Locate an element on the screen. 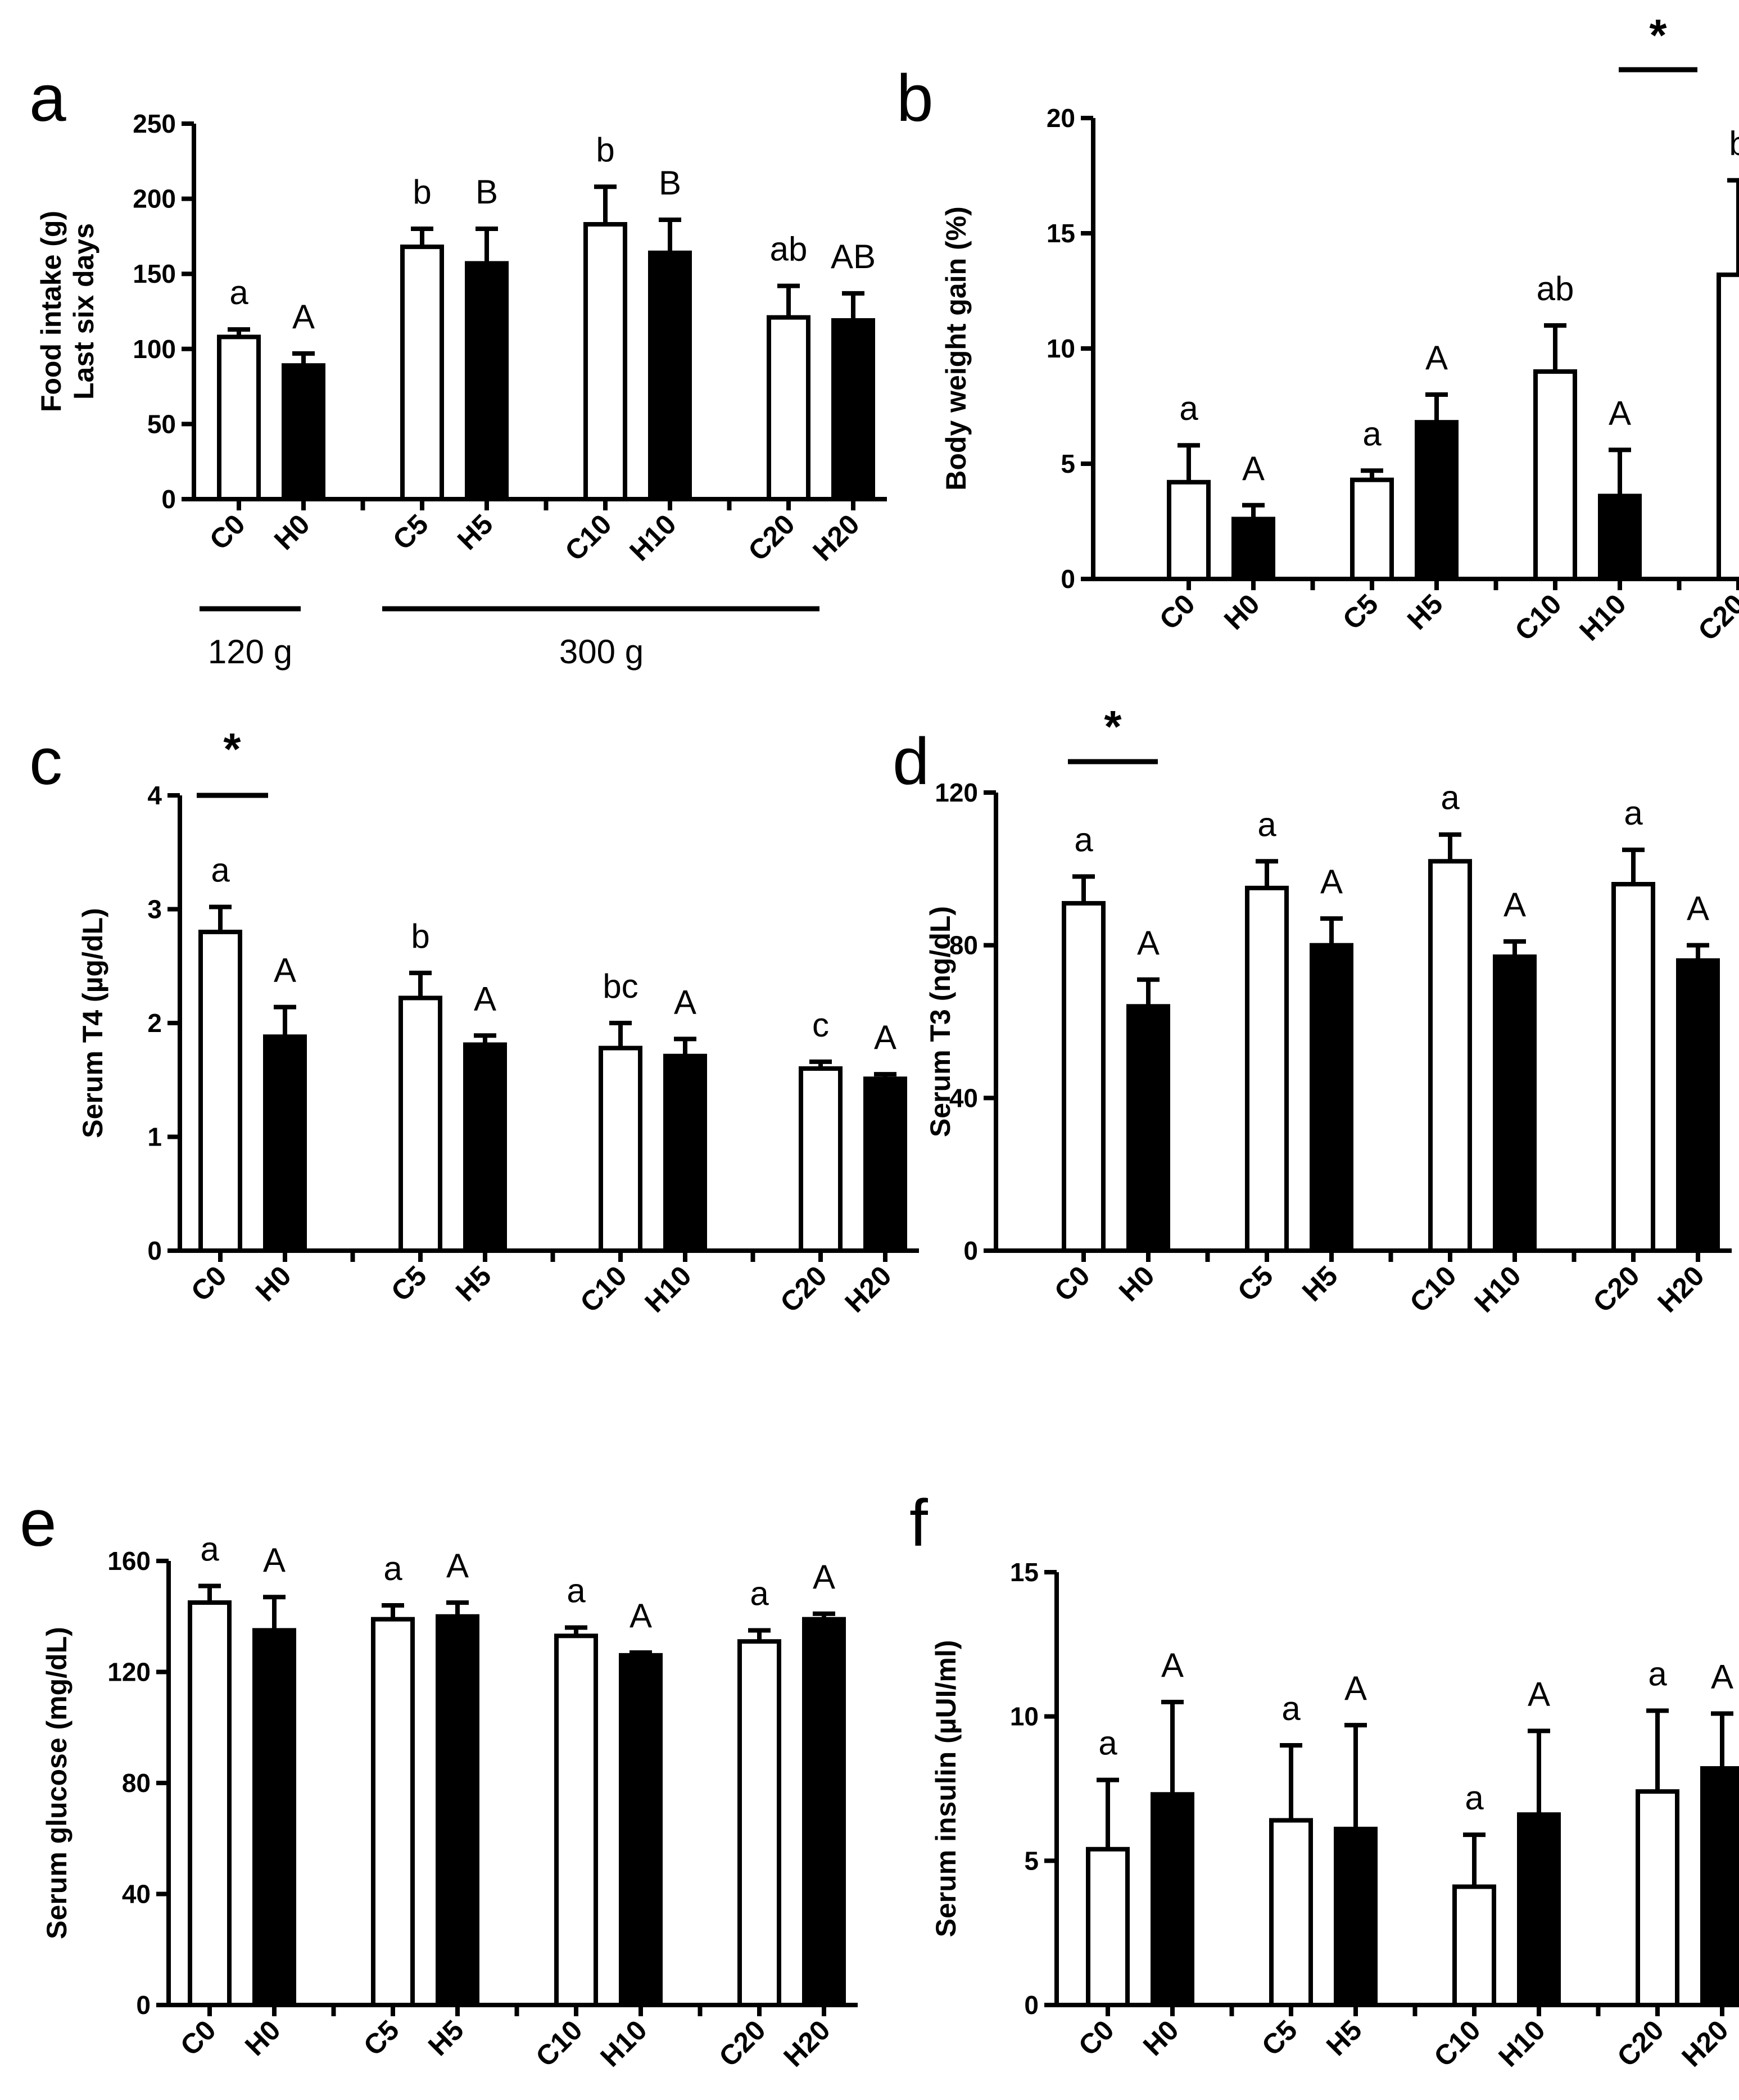 This screenshot has height=2100, width=1739. y-tick-label: 1 is located at coordinates (154, 1137).